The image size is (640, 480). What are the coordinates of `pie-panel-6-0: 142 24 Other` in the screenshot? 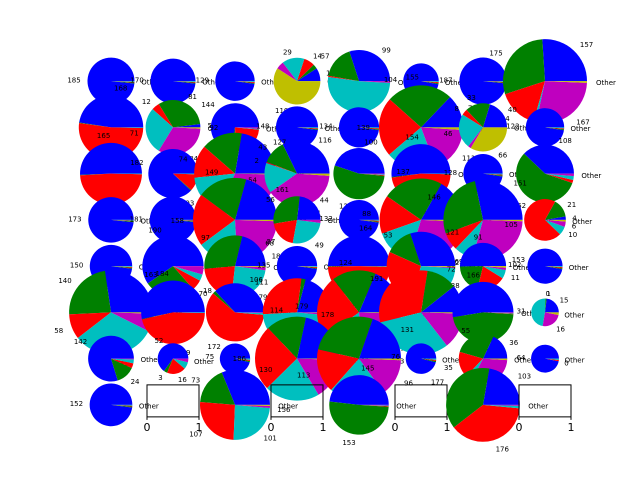 It's located at (117, 360).